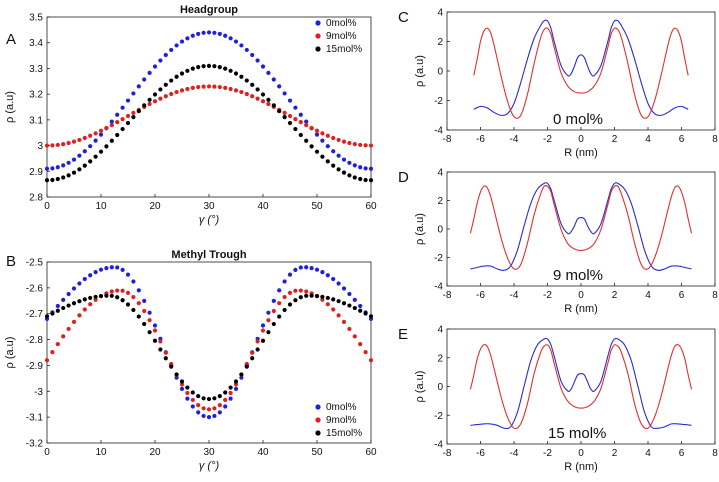  Describe the element at coordinates (480, 295) in the screenshot. I see `x-tick-label: -6` at that location.